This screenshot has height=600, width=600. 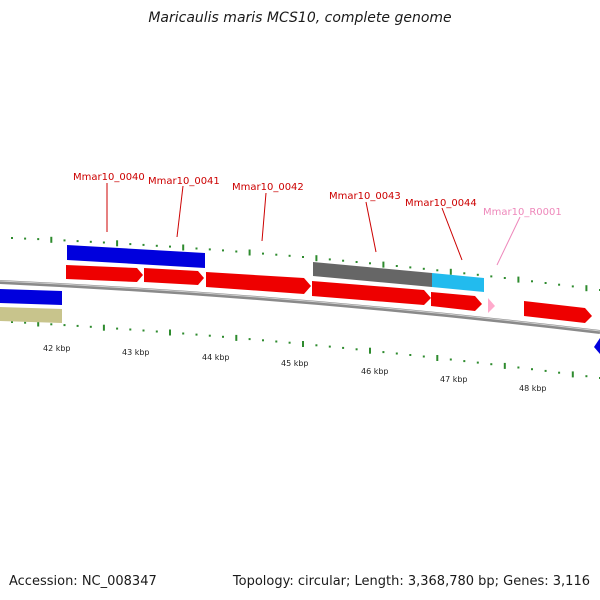 I want to click on gene-label-0044: Mmar10_0044, so click(x=441, y=203).